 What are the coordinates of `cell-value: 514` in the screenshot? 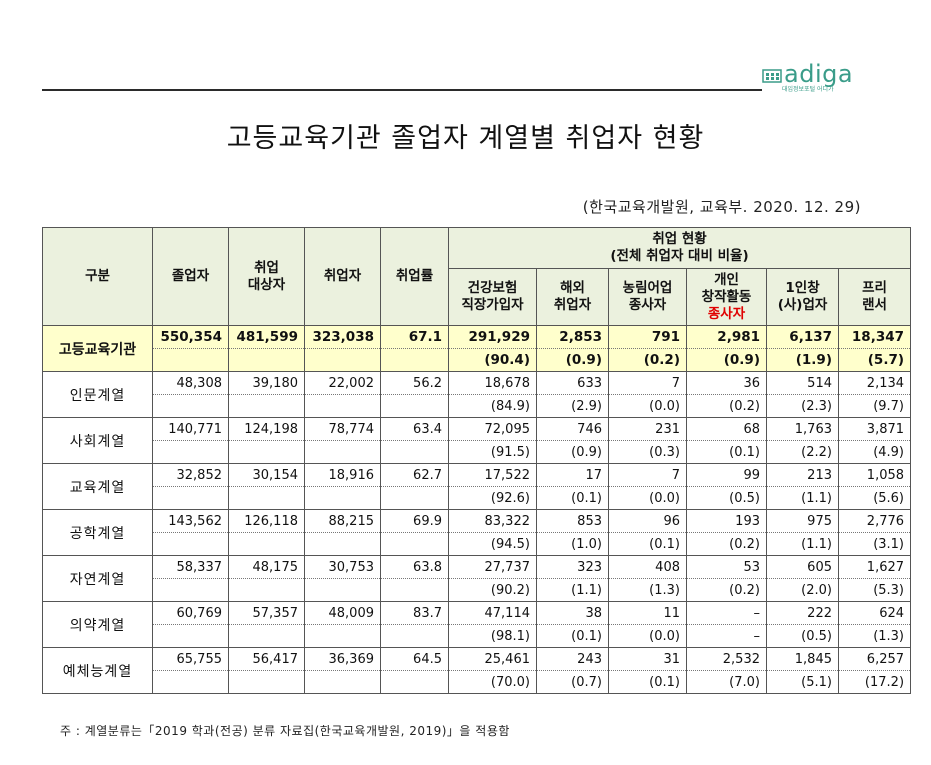 It's located at (802, 383).